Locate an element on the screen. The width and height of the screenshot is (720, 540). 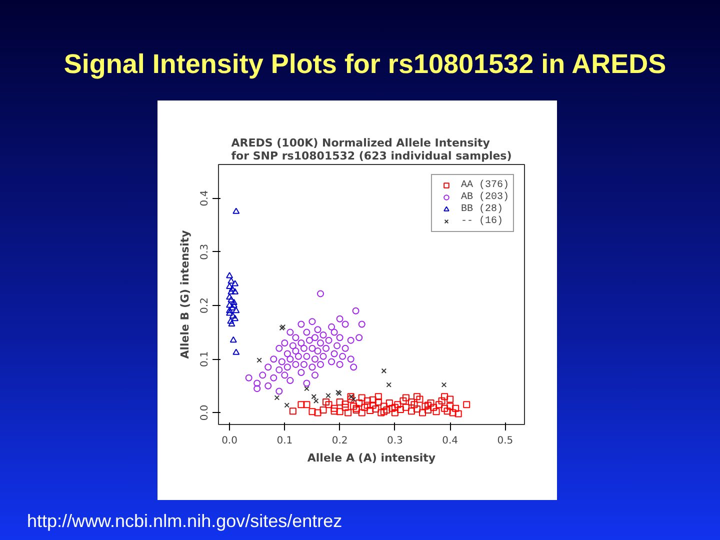
y-tick-label: 0.3 is located at coordinates (205, 252).